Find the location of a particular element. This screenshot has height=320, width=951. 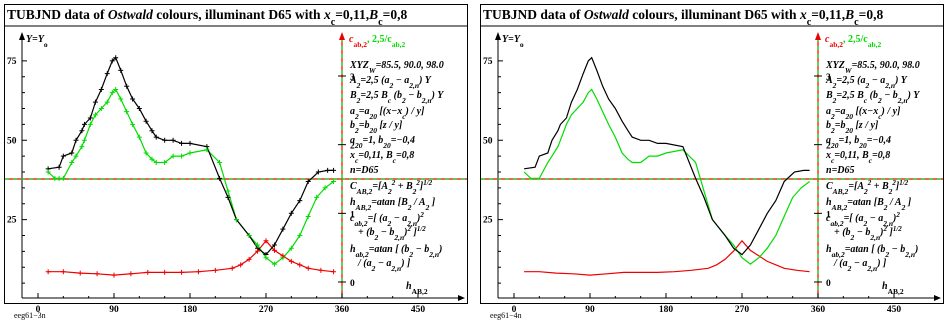

formula-line: a2=a20 [(x−xc) / y] is located at coordinates (387, 113).